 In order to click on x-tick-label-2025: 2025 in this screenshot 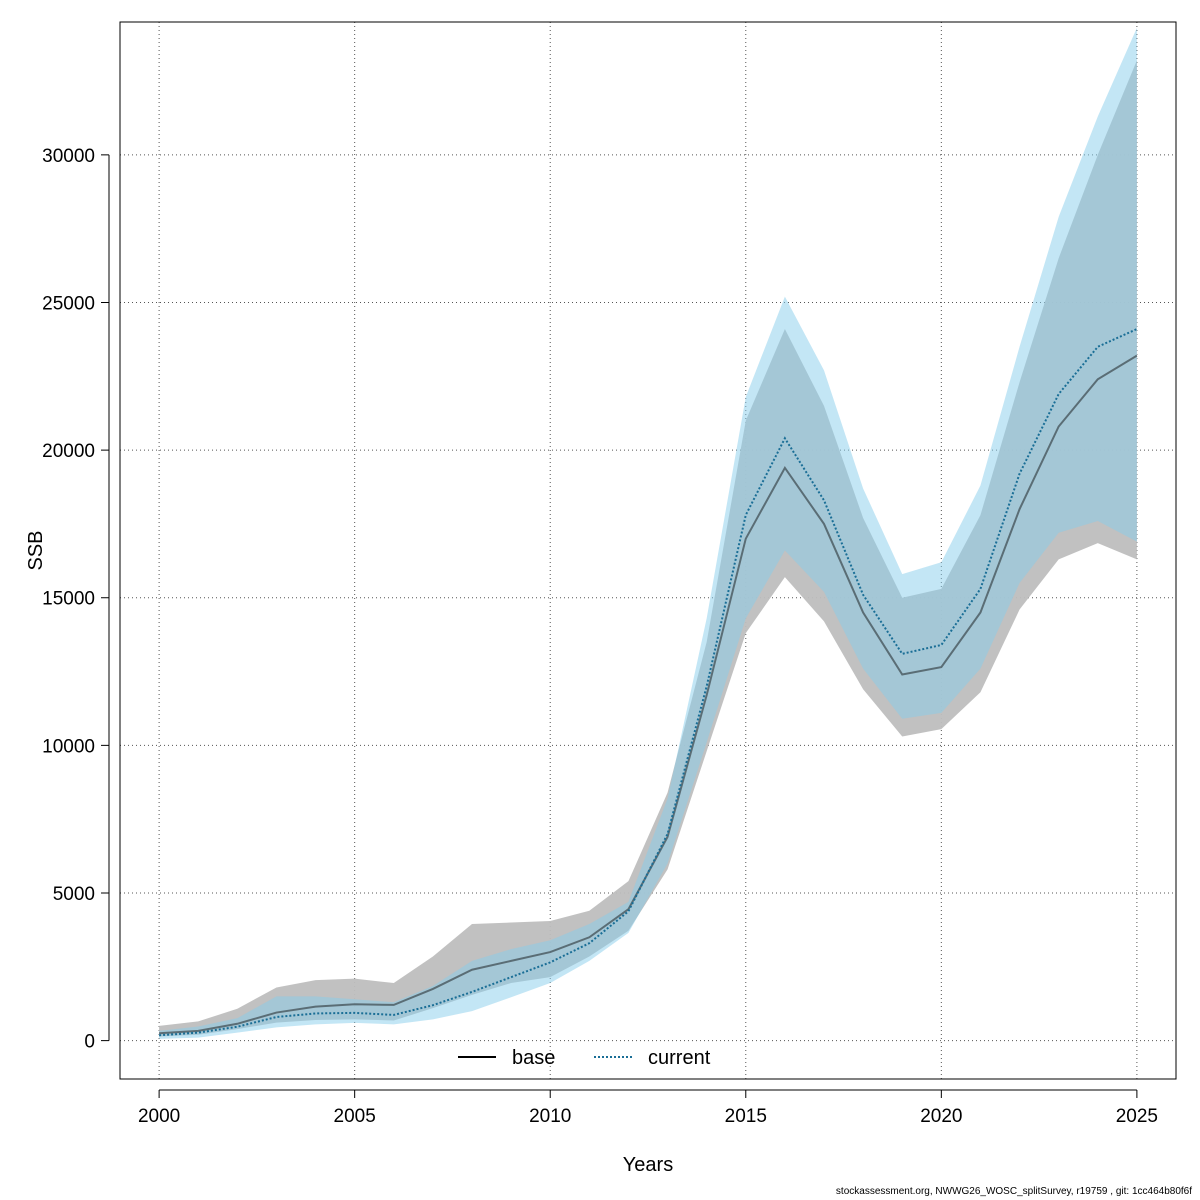, I will do `click(1137, 1116)`.